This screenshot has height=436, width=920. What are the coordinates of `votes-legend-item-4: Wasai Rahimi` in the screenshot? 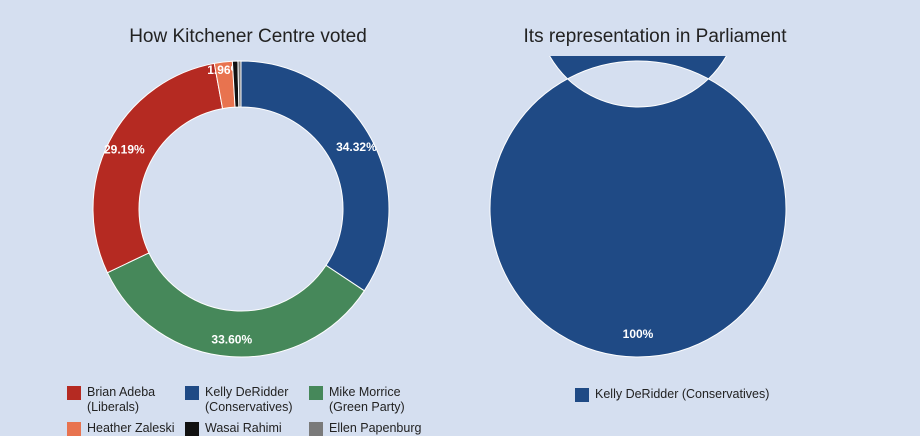 It's located at (233, 428).